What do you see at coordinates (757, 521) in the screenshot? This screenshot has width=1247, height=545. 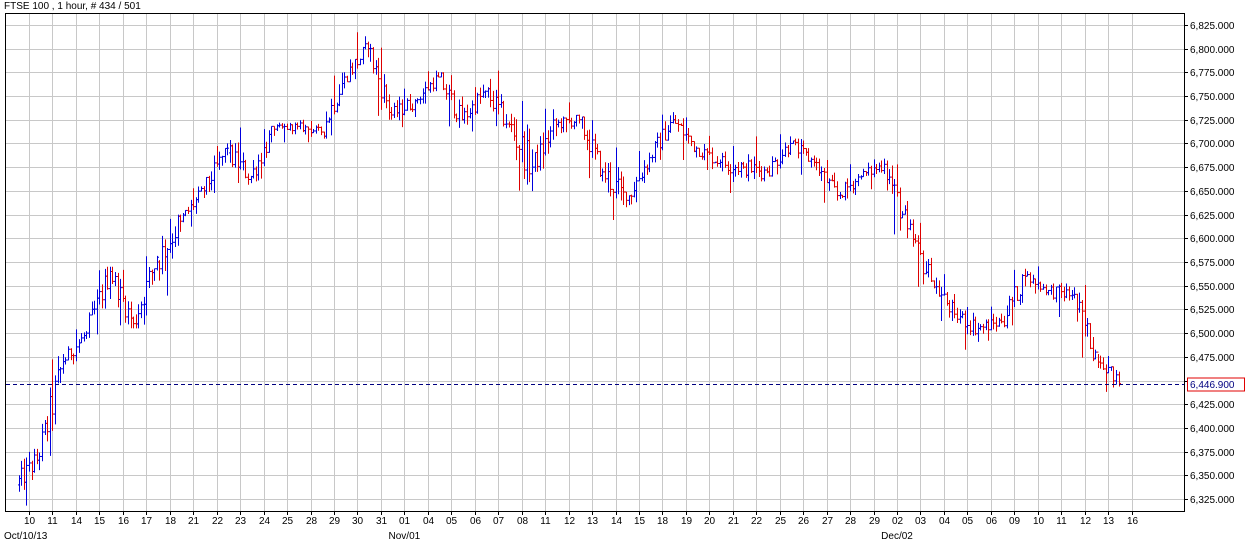 I see `x-tick-label: 22` at bounding box center [757, 521].